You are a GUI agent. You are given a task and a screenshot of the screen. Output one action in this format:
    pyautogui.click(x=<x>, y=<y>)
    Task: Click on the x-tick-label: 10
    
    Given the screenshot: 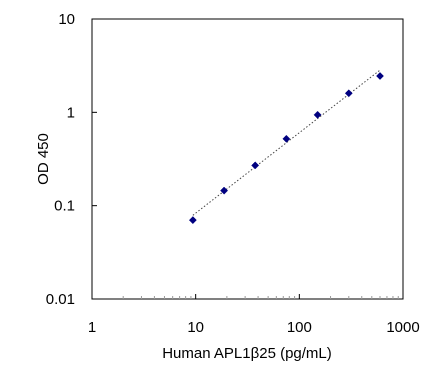 What is the action you would take?
    pyautogui.click(x=195, y=327)
    